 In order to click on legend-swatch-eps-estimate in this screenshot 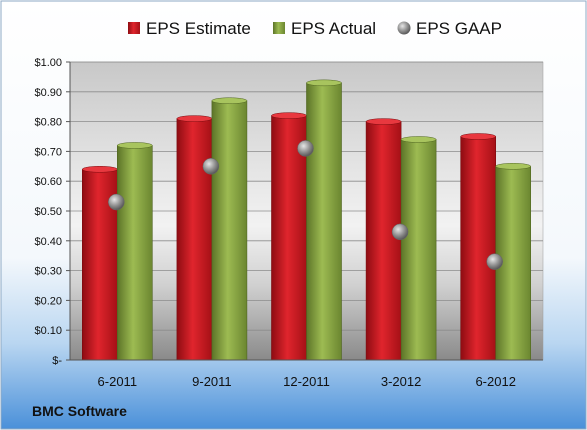, I will do `click(134, 28)`.